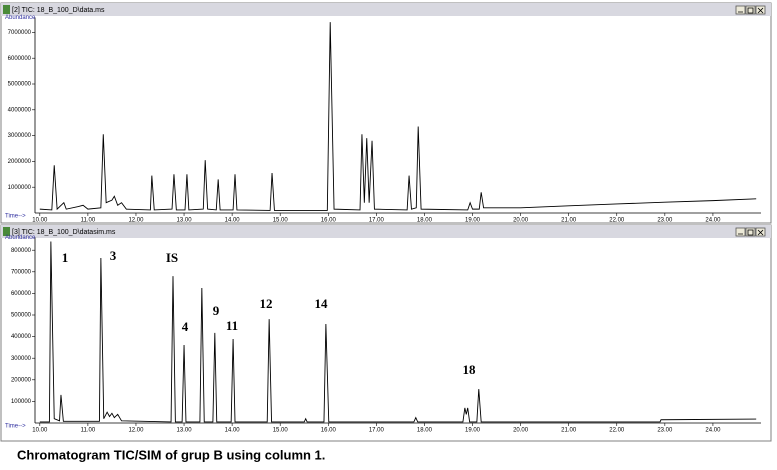  Describe the element at coordinates (21, 337) in the screenshot. I see `y-tick-label: 400000` at that location.